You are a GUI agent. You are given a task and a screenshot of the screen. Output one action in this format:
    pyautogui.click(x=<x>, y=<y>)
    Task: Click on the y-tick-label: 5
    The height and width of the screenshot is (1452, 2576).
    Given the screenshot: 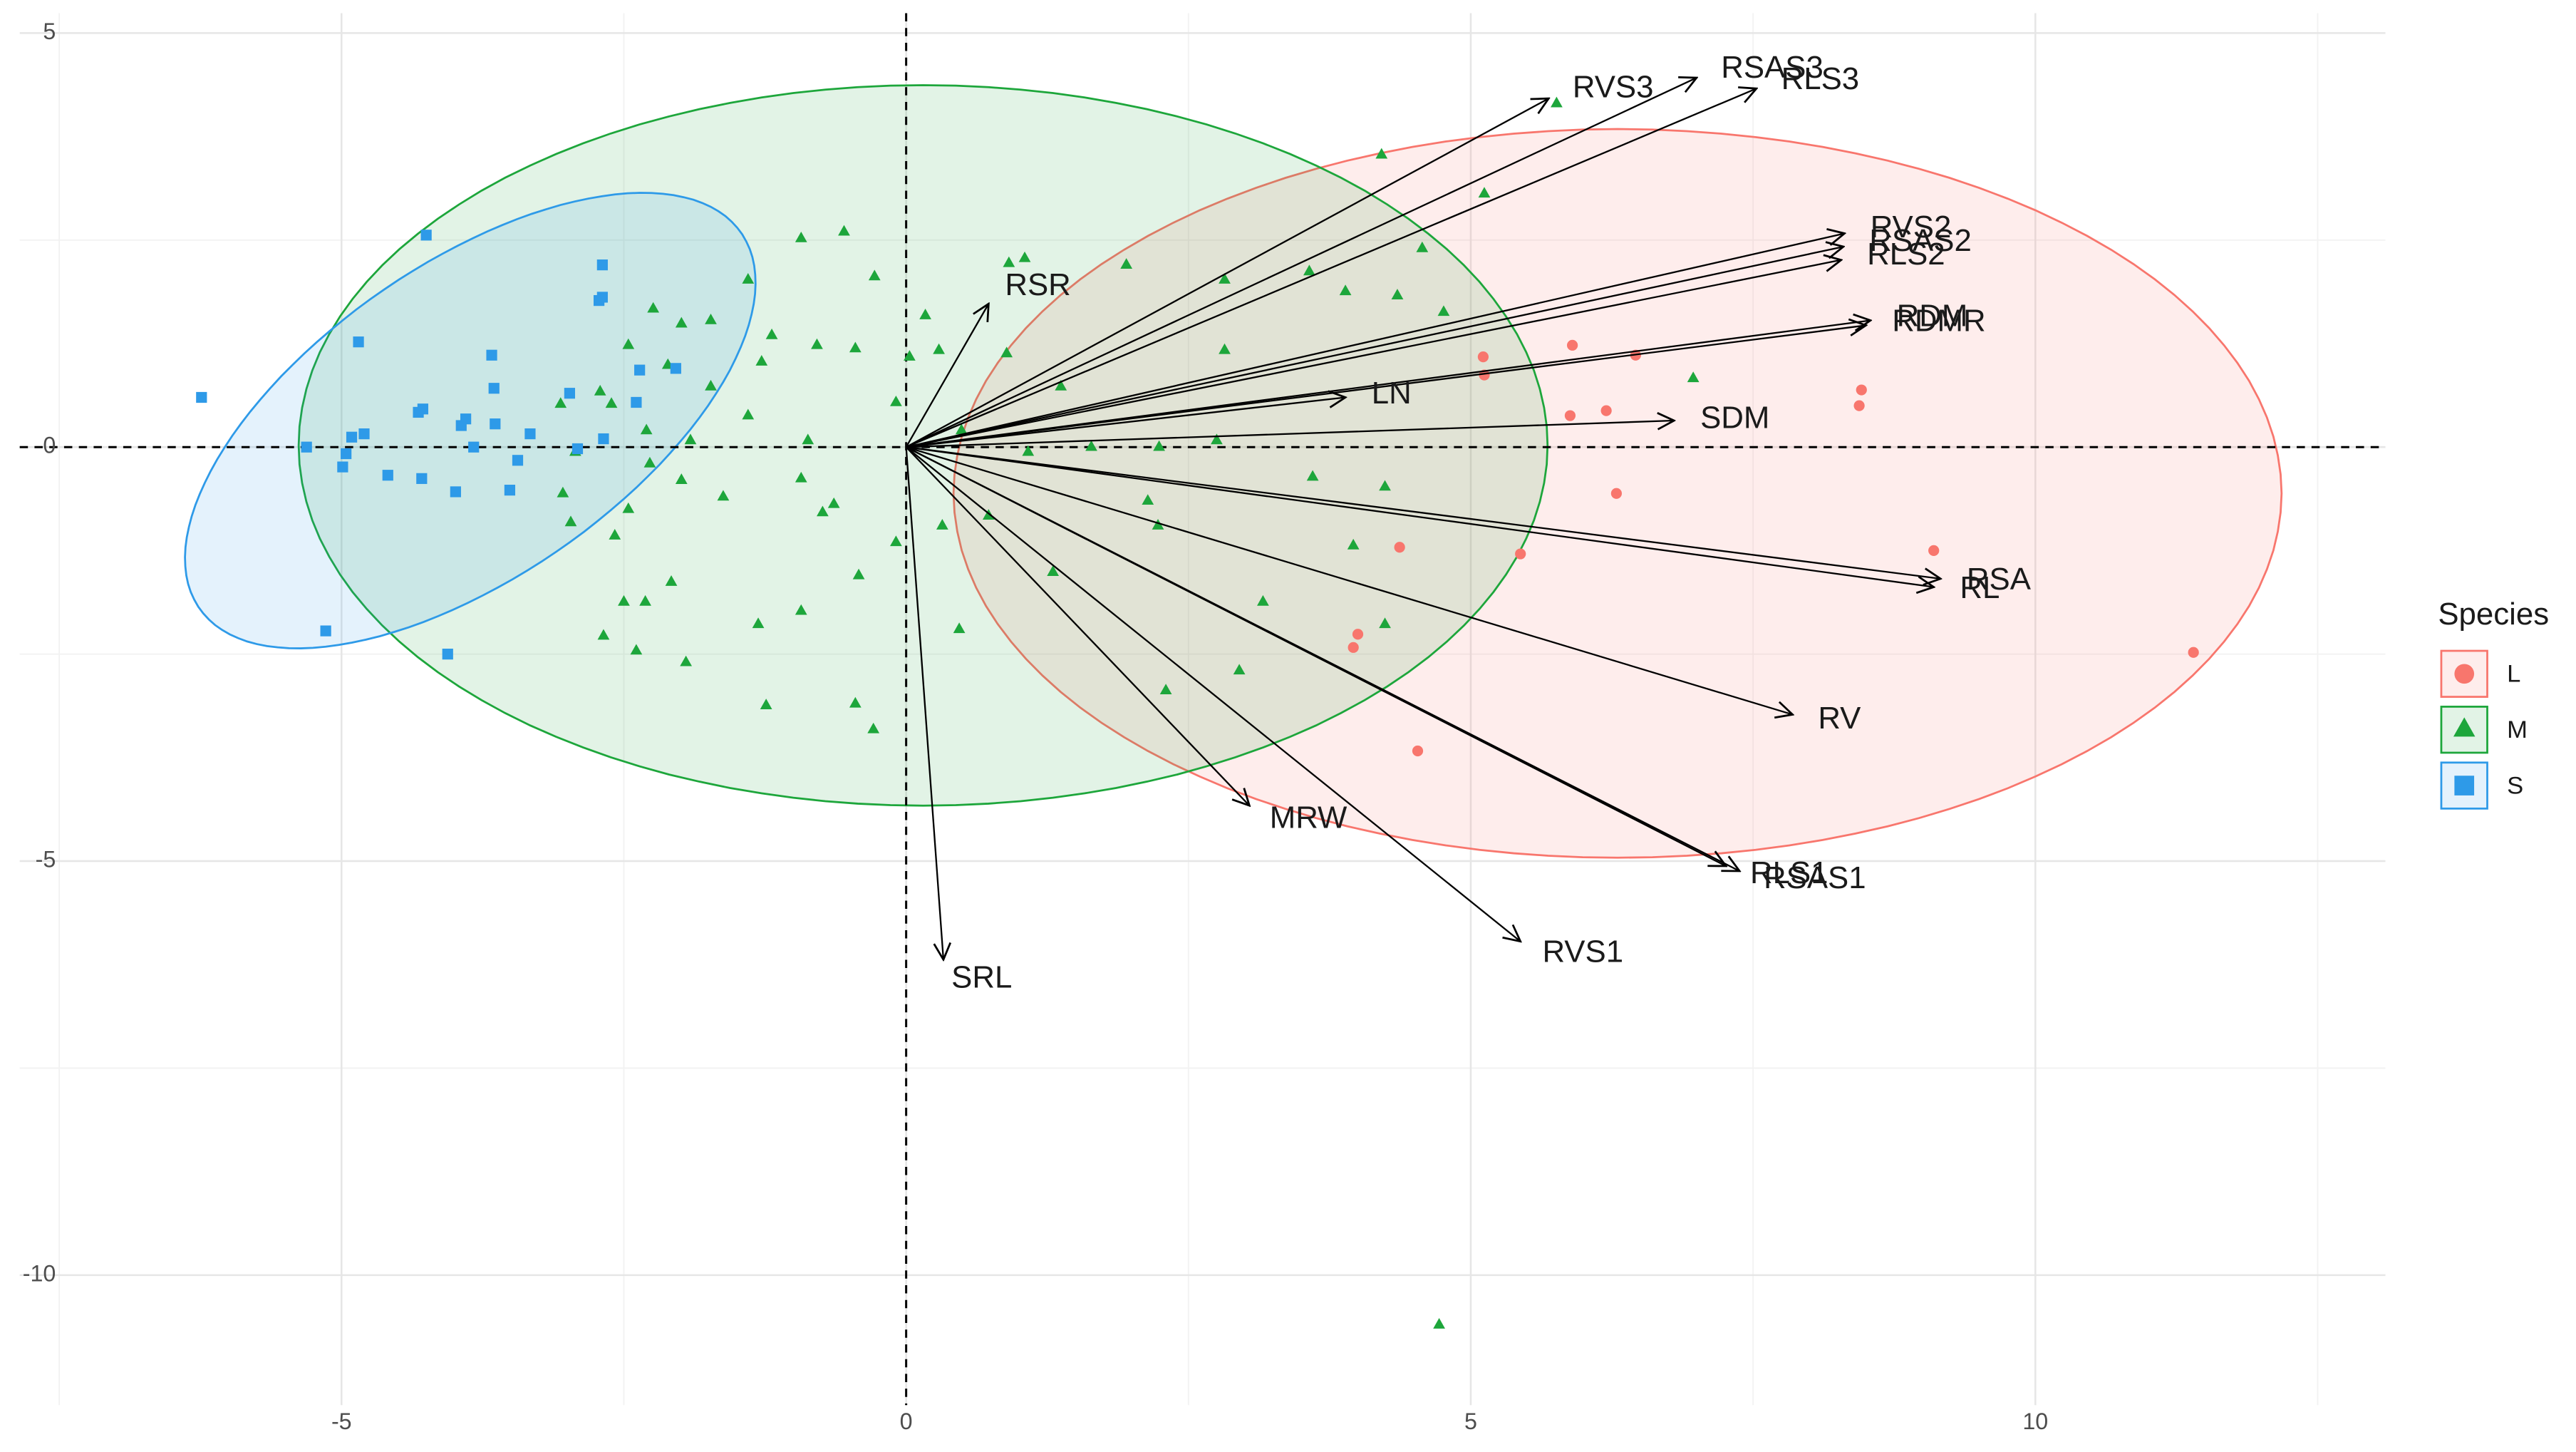 What is the action you would take?
    pyautogui.click(x=50, y=31)
    